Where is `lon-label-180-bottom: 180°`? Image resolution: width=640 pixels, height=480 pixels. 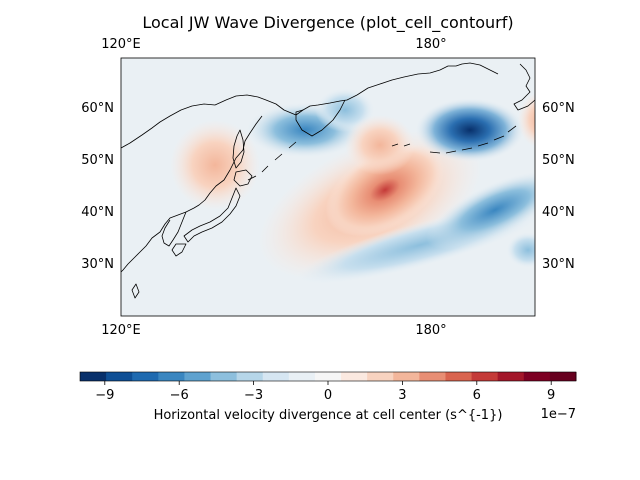 lon-label-180-bottom: 180° is located at coordinates (430, 330).